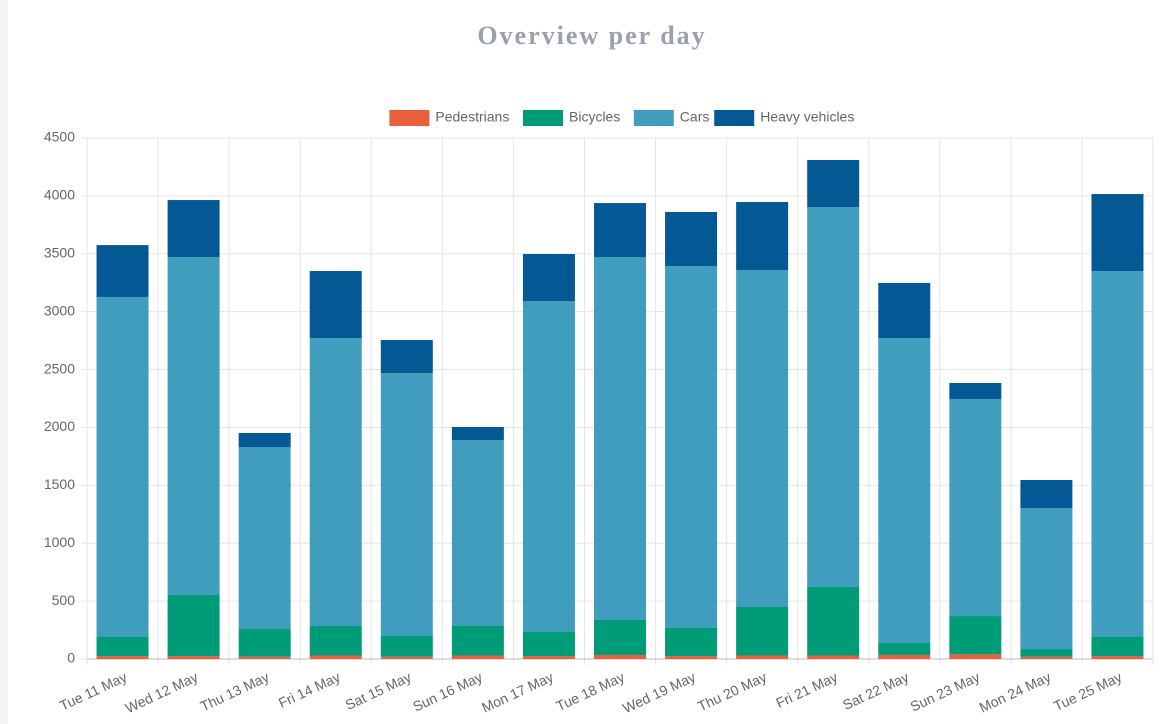  Describe the element at coordinates (59, 252) in the screenshot. I see `y-tick-label: 3500` at that location.